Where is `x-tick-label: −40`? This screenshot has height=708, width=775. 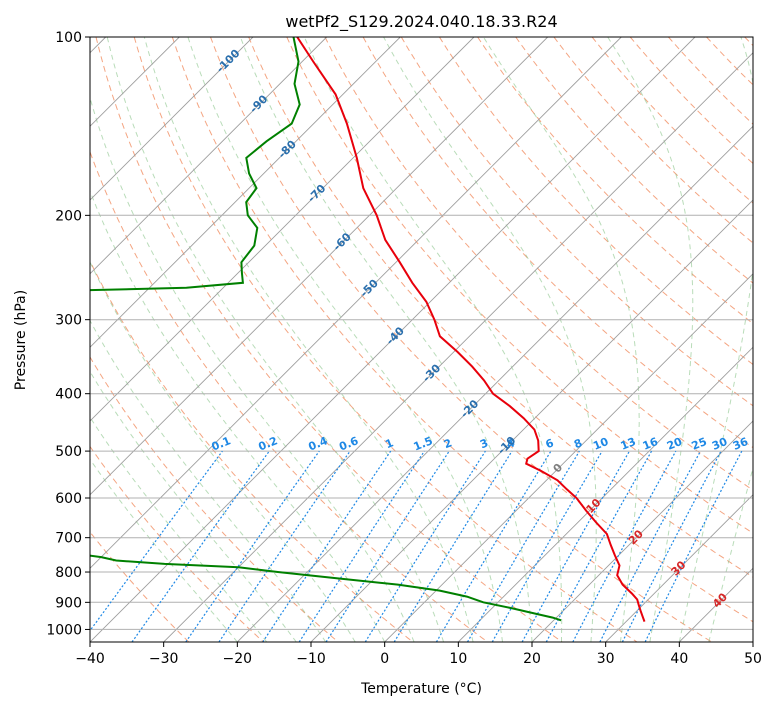
x-tick-label: −40 is located at coordinates (90, 659).